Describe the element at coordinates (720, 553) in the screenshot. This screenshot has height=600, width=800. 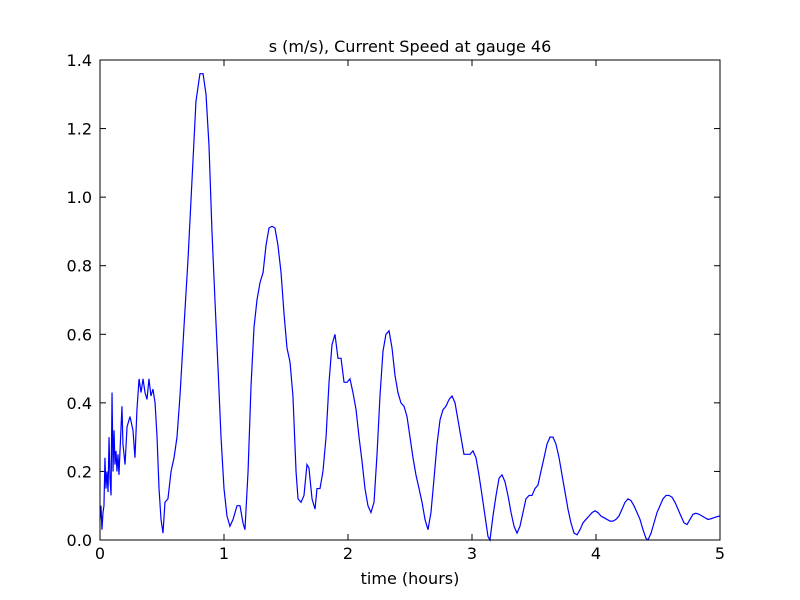
I see `x-tick-label: 5` at that location.